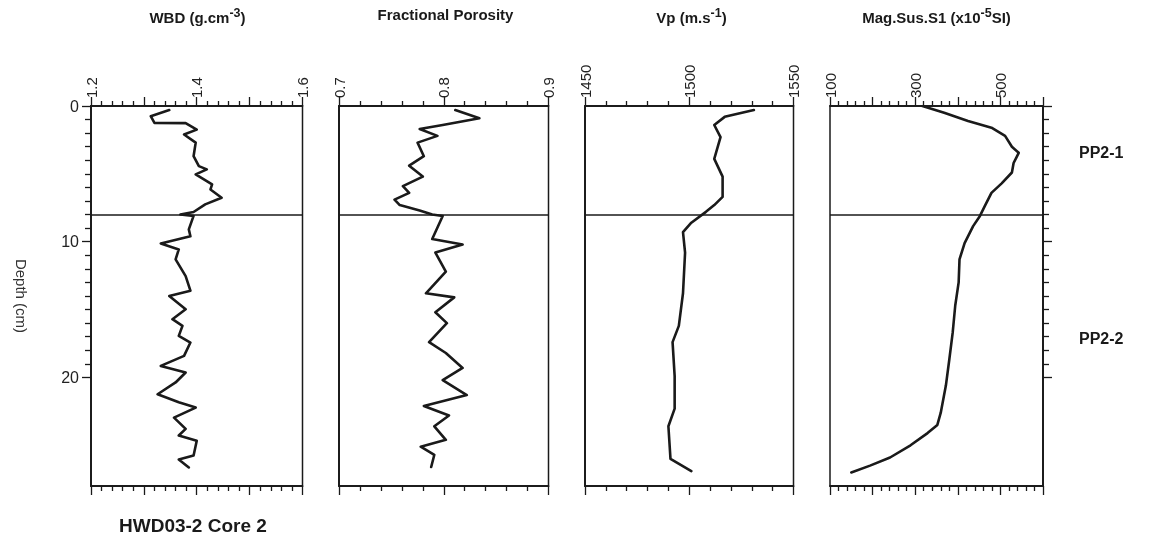 The width and height of the screenshot is (1156, 552). Describe the element at coordinates (21, 296) in the screenshot. I see `y-axis-title: Depth (cm)` at that location.